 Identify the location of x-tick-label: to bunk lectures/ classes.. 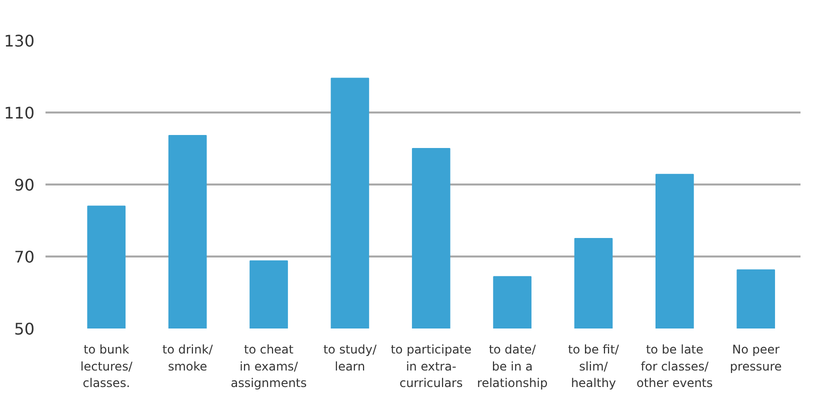
(107, 366).